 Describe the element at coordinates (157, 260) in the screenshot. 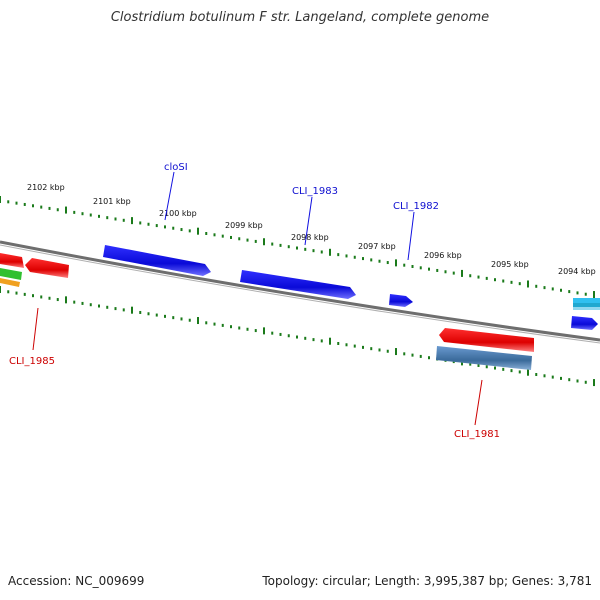

I see `gene-feature-cloSI` at that location.